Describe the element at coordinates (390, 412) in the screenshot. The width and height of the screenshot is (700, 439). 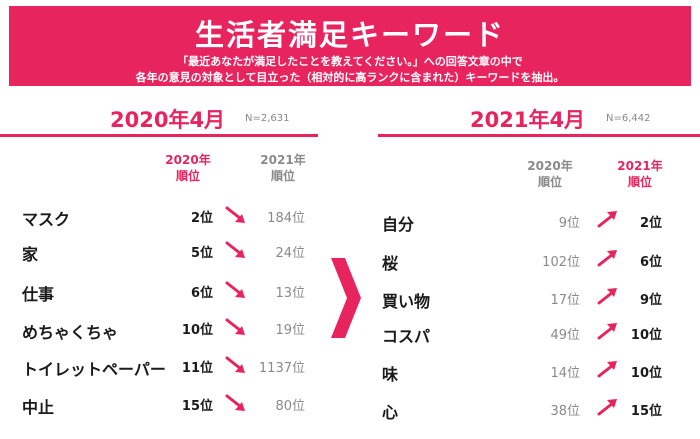
I see `keyword-label: 心` at that location.